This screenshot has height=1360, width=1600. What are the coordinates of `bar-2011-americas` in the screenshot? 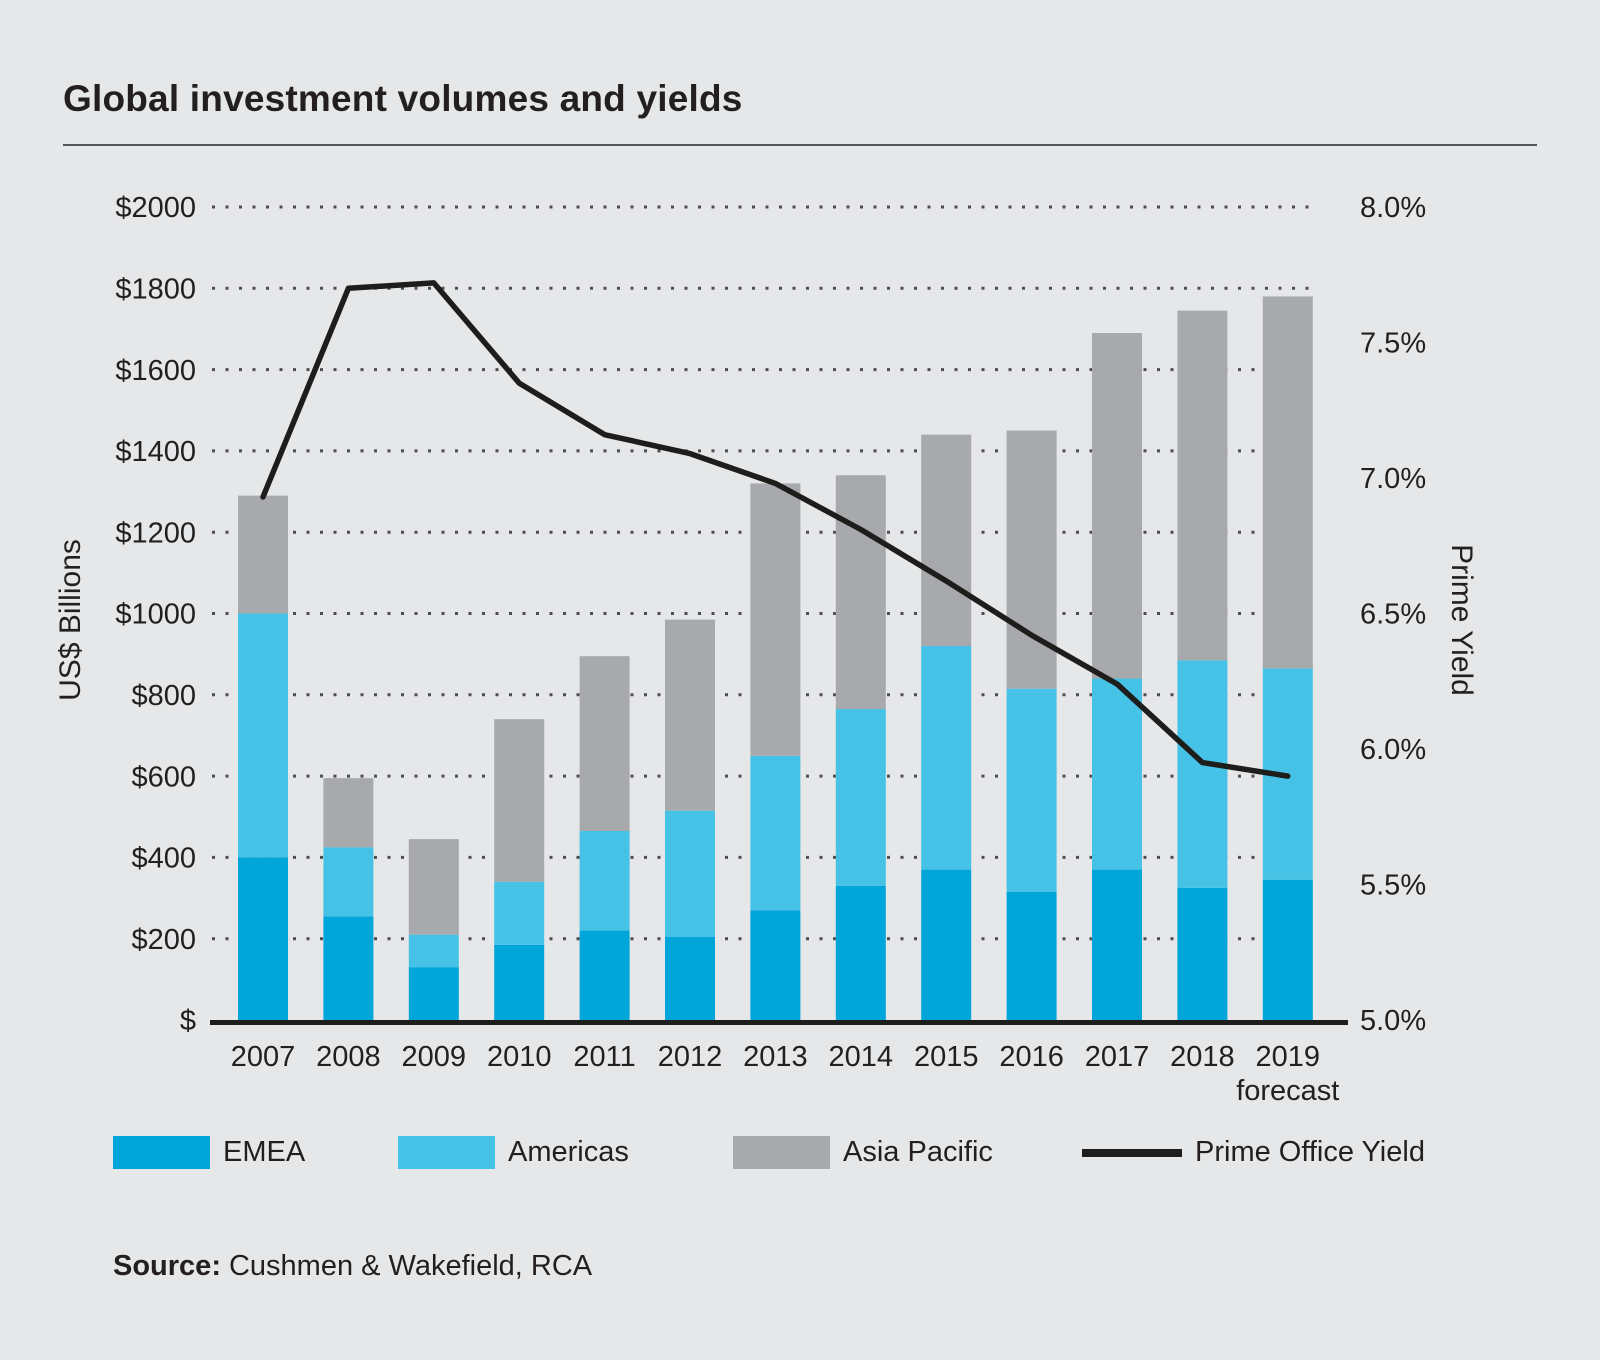 It's located at (604, 880).